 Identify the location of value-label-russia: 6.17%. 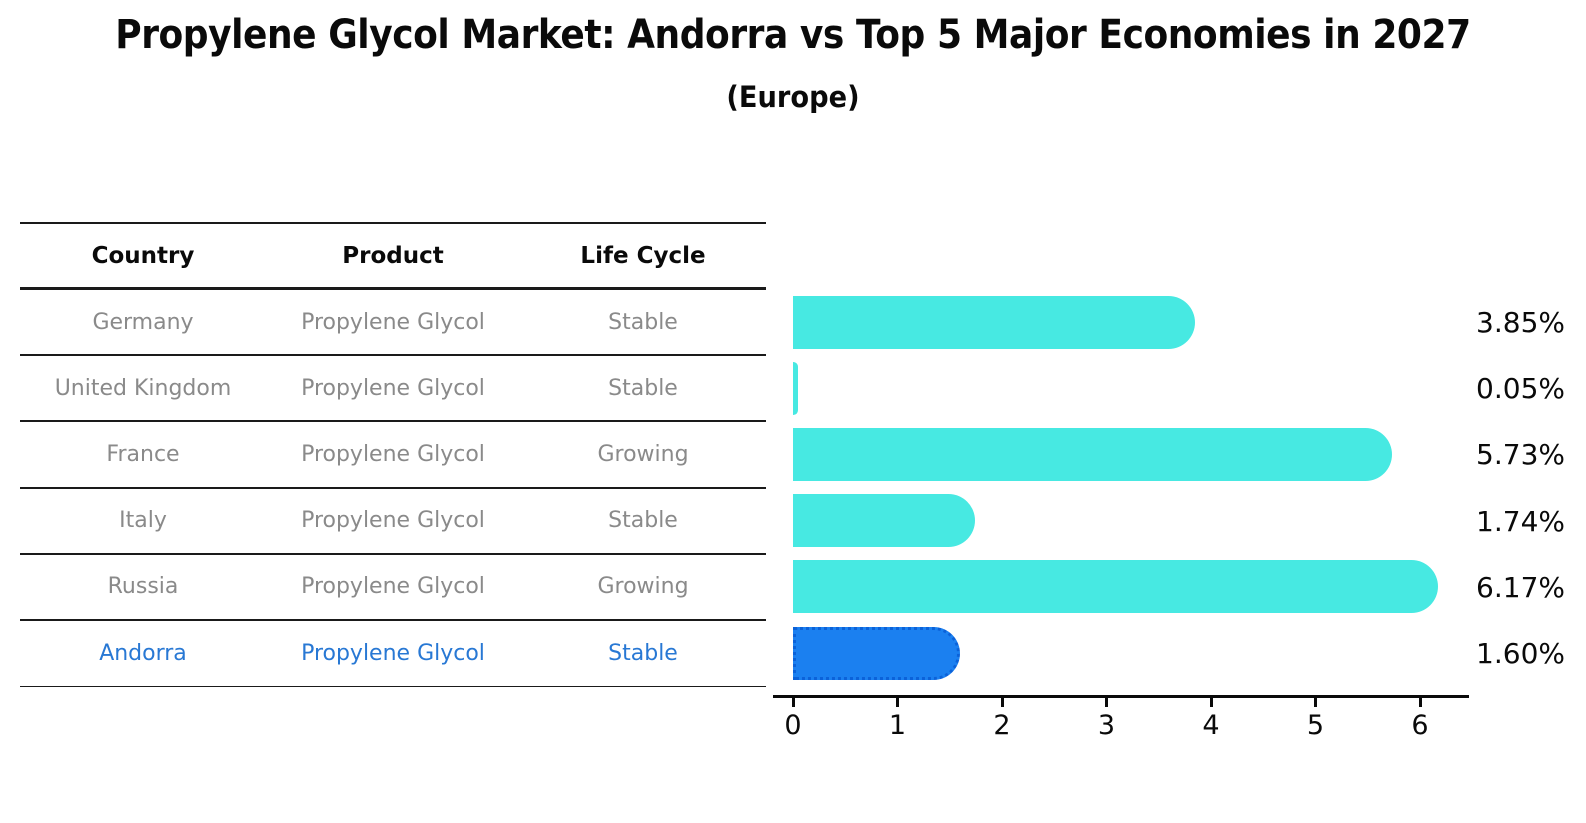
(1520, 587).